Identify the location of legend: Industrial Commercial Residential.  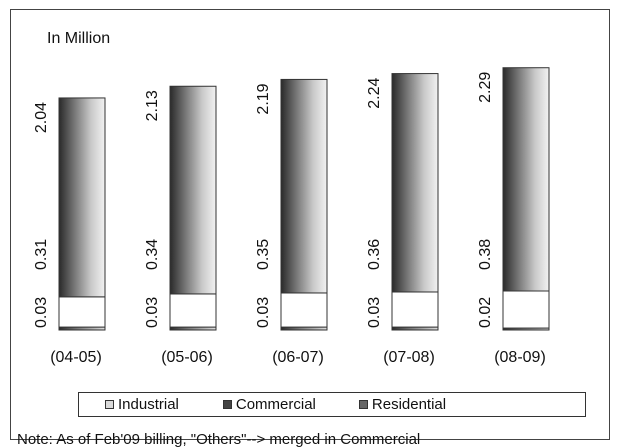
(332, 404).